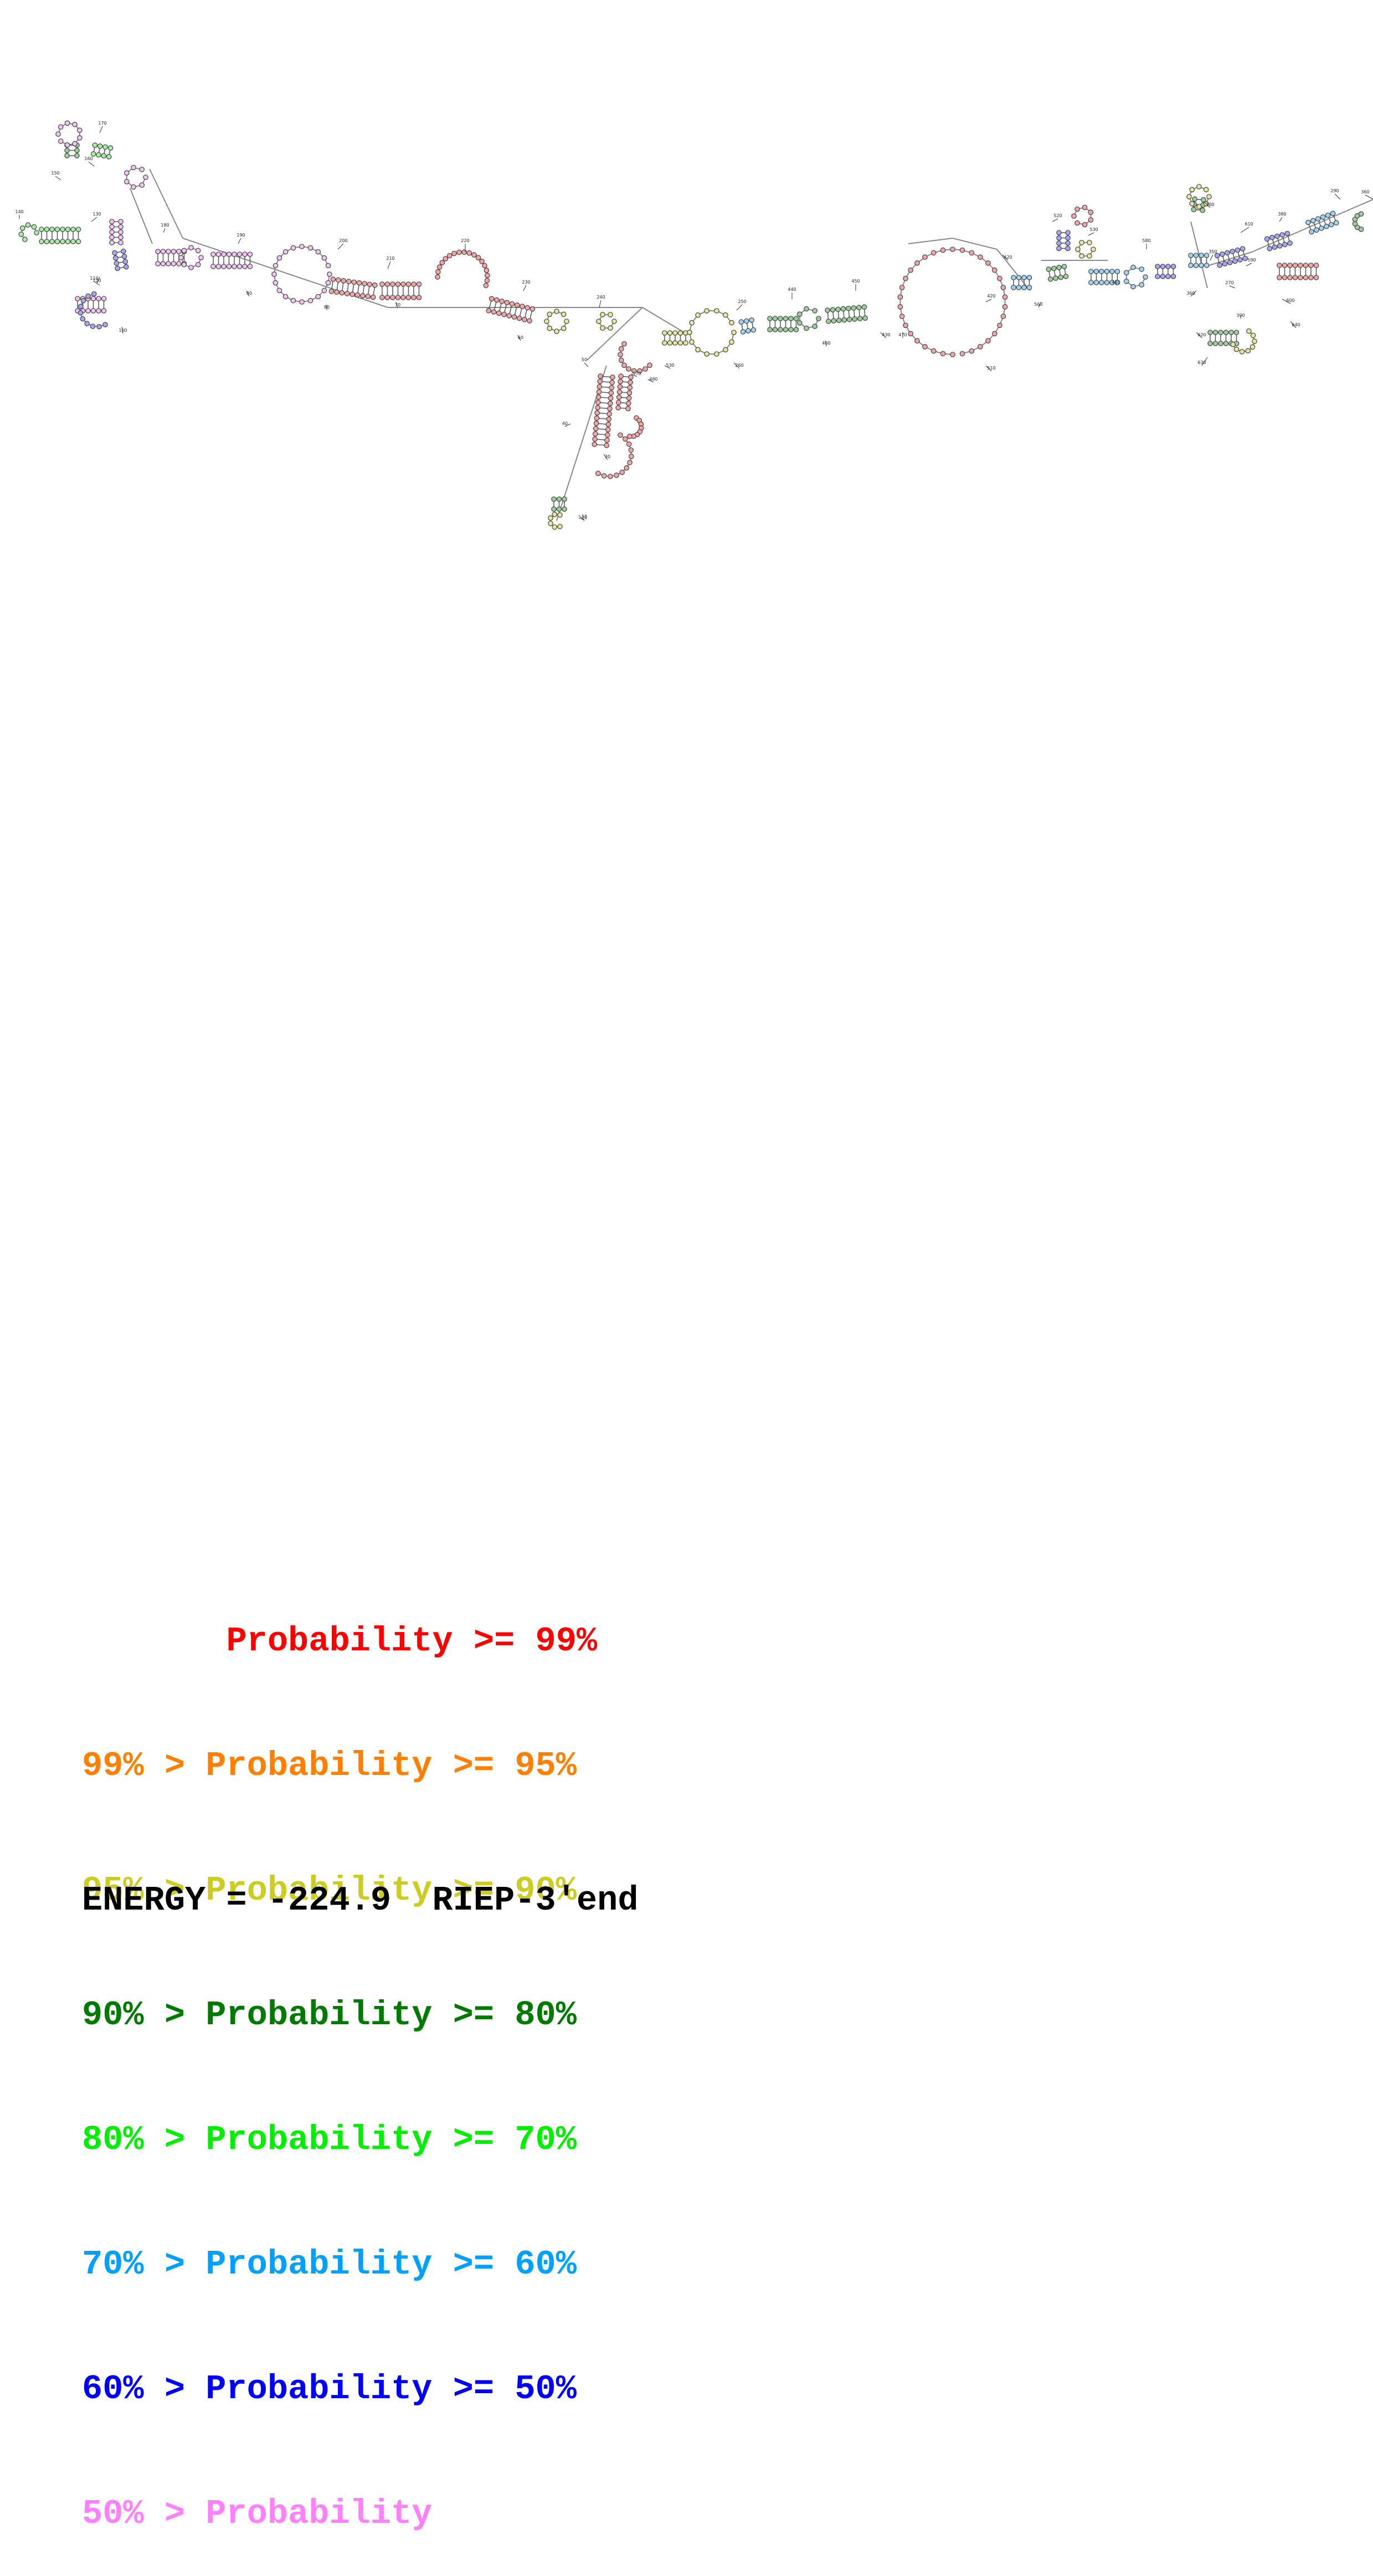 This screenshot has height=2576, width=1373. Describe the element at coordinates (339, 2513) in the screenshot. I see `legend-row-below-50: 50% > Probability` at that location.